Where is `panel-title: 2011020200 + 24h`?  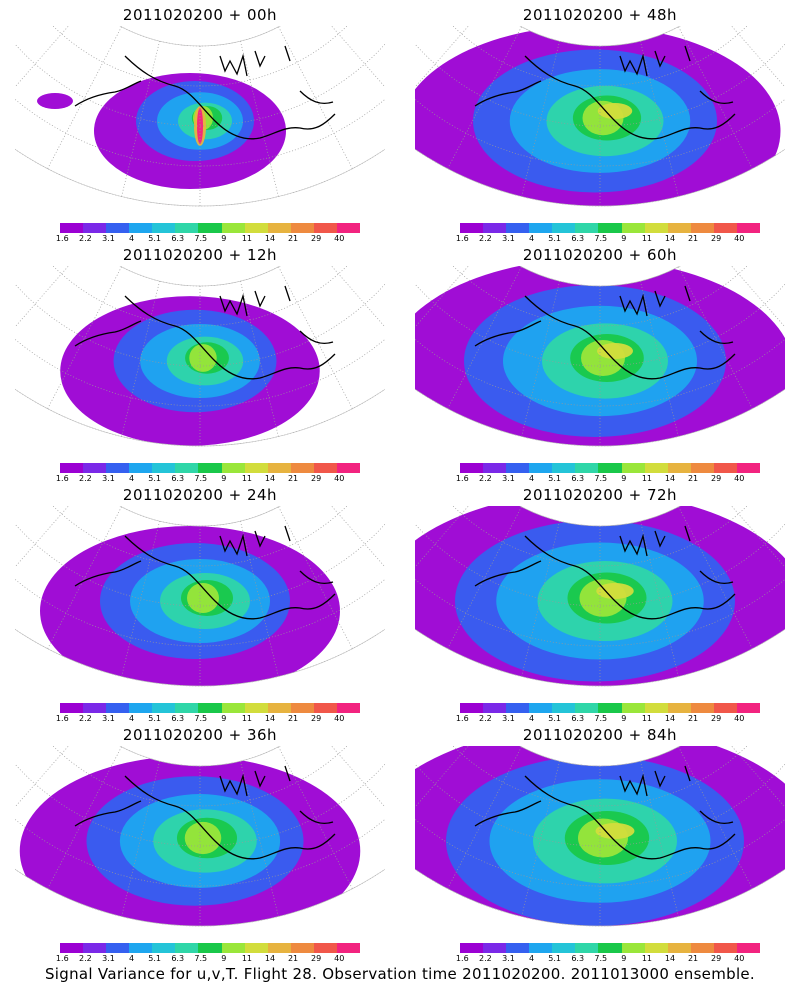 panel-title: 2011020200 + 24h is located at coordinates (200, 495).